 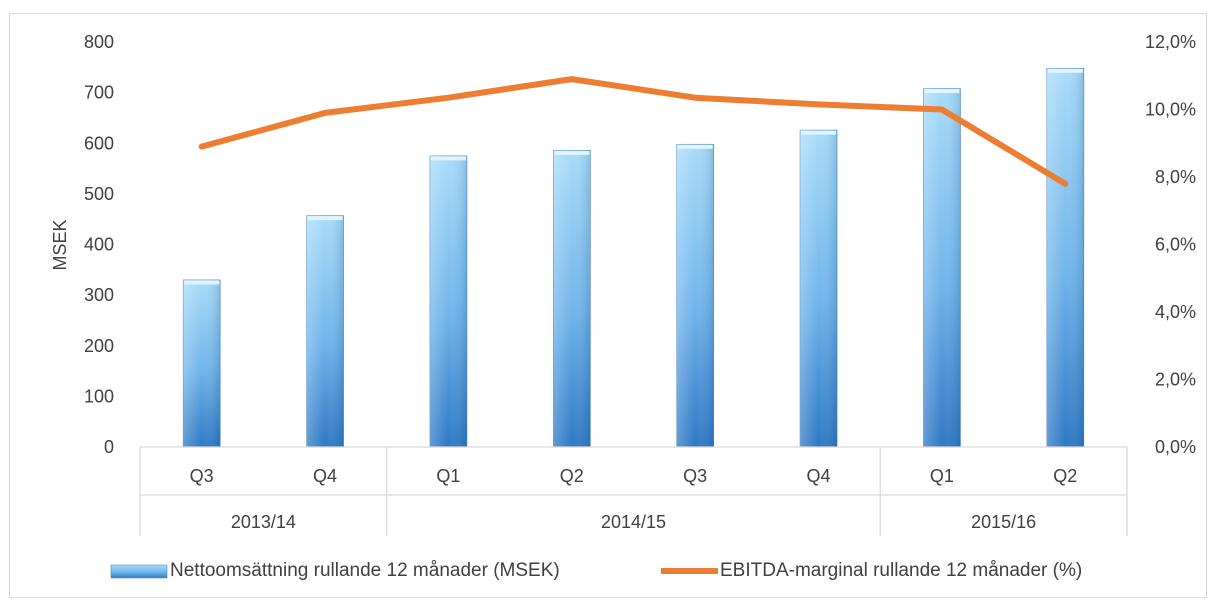 I want to click on x-group-label: 2015/16, so click(x=1003, y=522).